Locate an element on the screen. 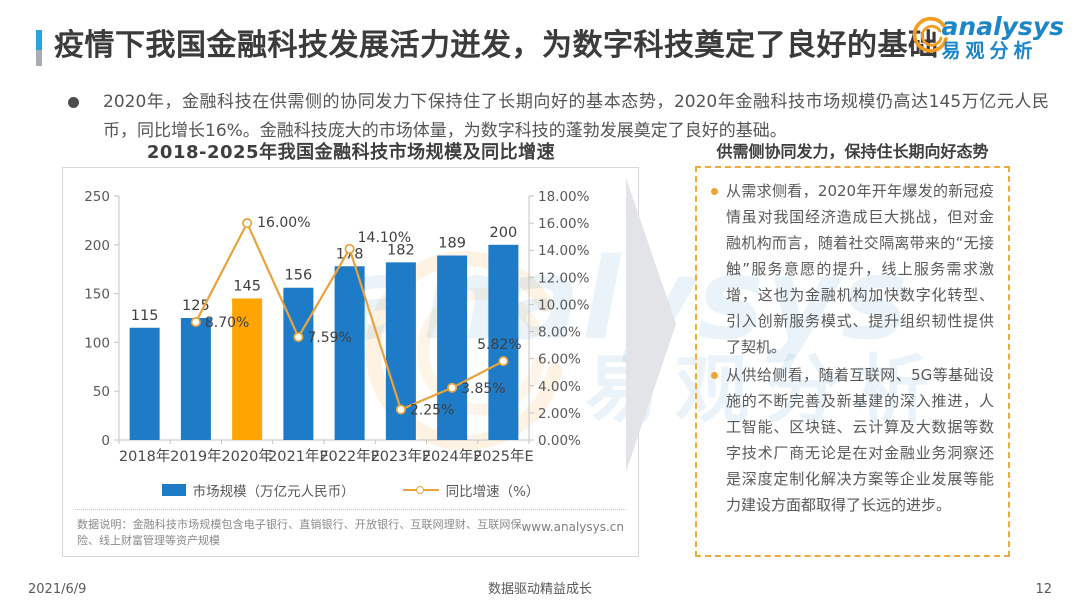 The width and height of the screenshot is (1080, 608). bar-value-label: 182 is located at coordinates (401, 250).